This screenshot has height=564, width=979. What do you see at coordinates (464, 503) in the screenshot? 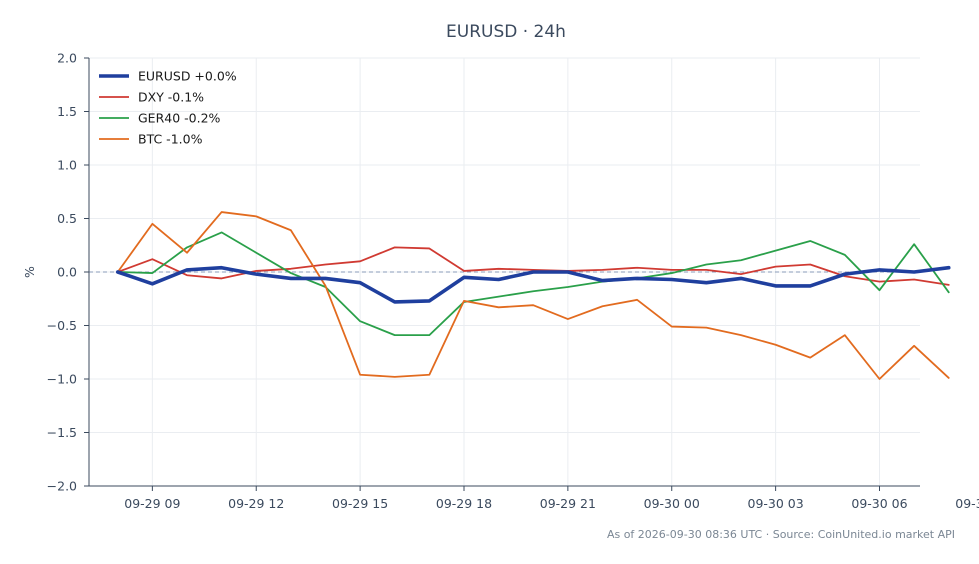
I see `x-tick-label: 09-29 18` at bounding box center [464, 503].